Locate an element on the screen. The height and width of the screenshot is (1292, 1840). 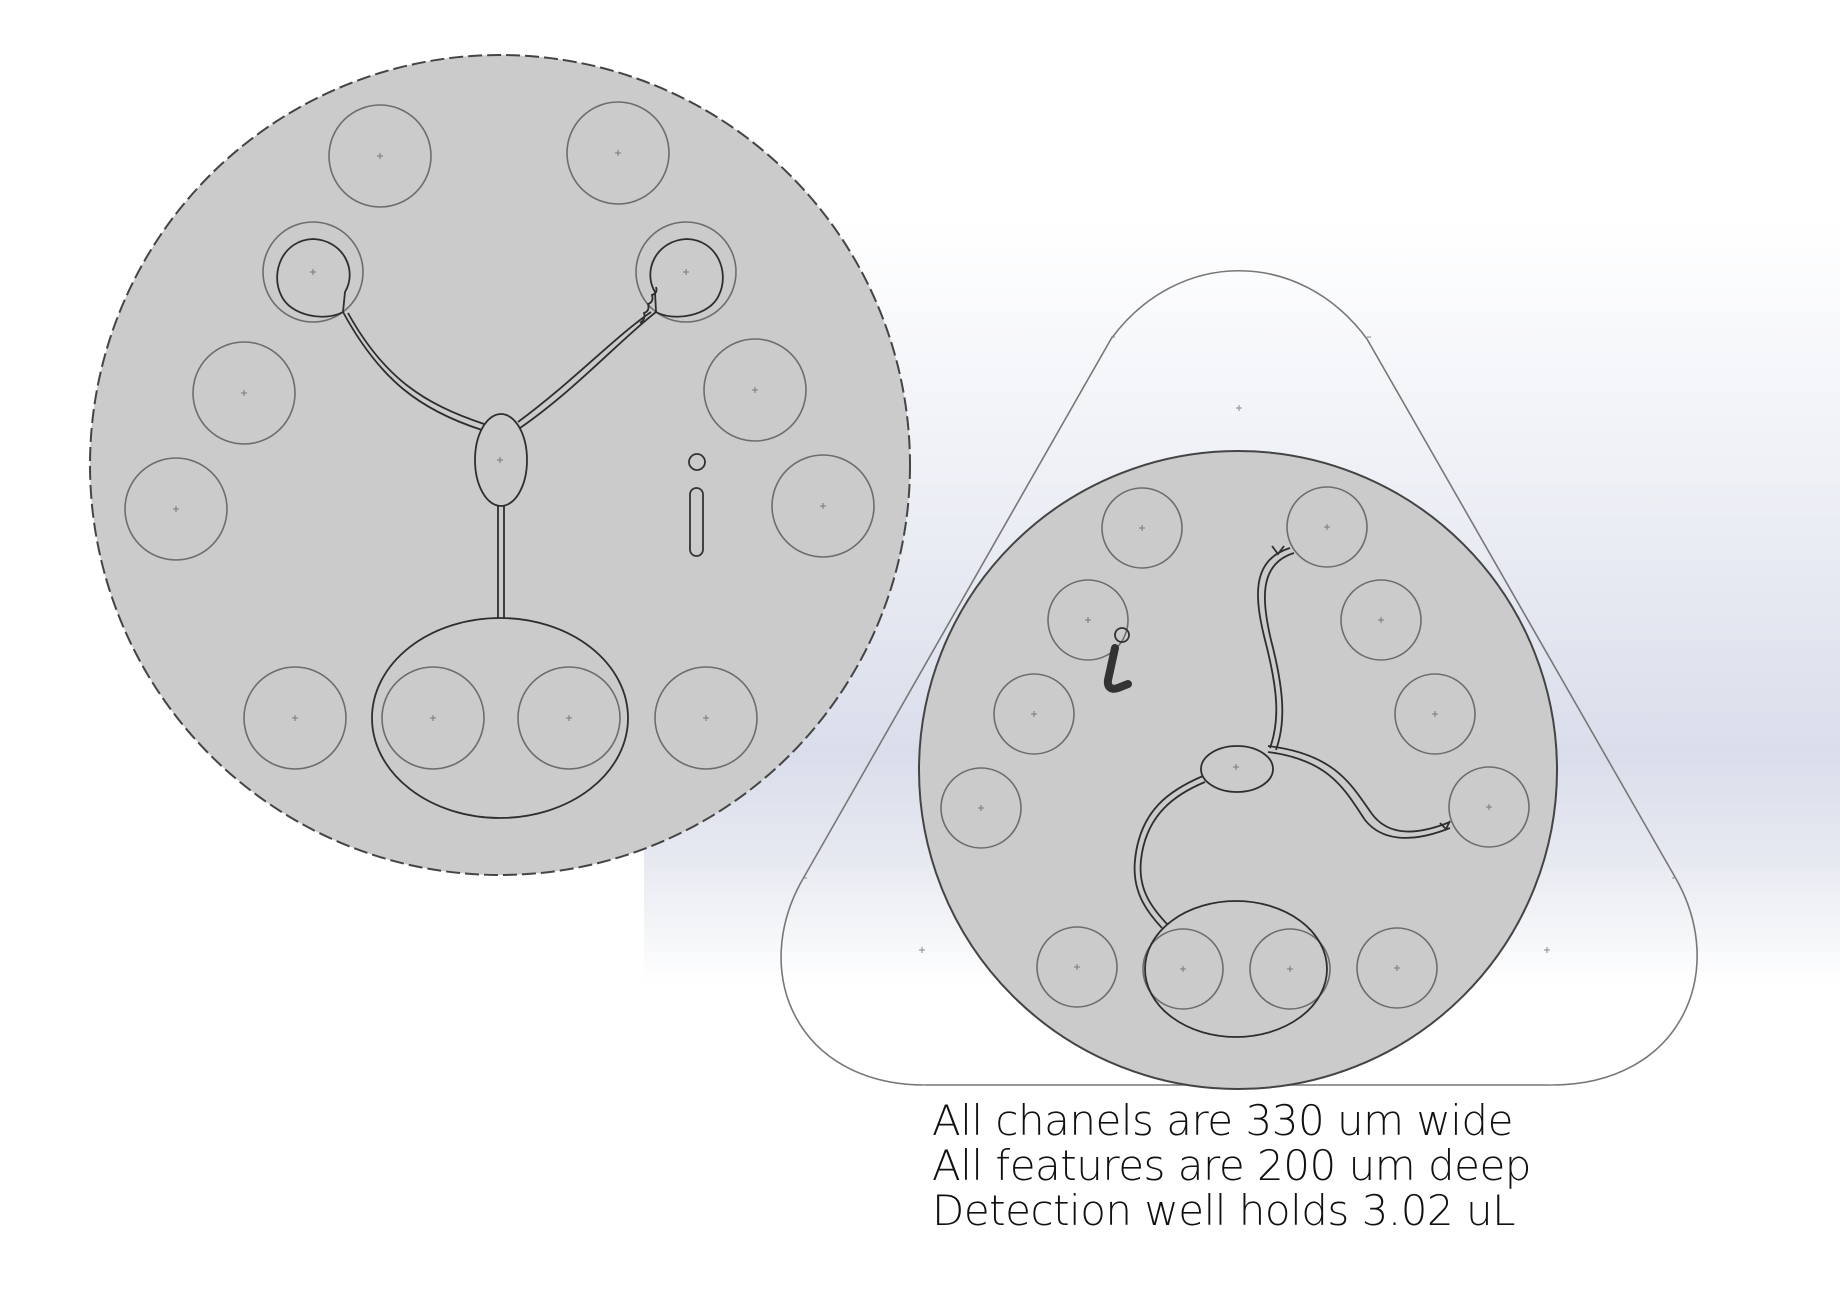
right-disk-wells is located at coordinates (1235, 748).